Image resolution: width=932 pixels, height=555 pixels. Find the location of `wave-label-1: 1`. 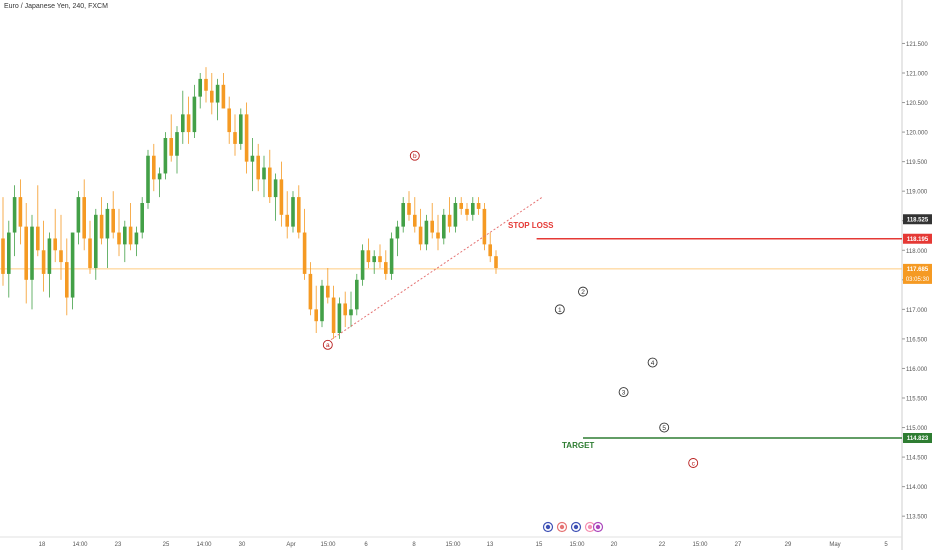

wave-label-1: 1 is located at coordinates (560, 310).